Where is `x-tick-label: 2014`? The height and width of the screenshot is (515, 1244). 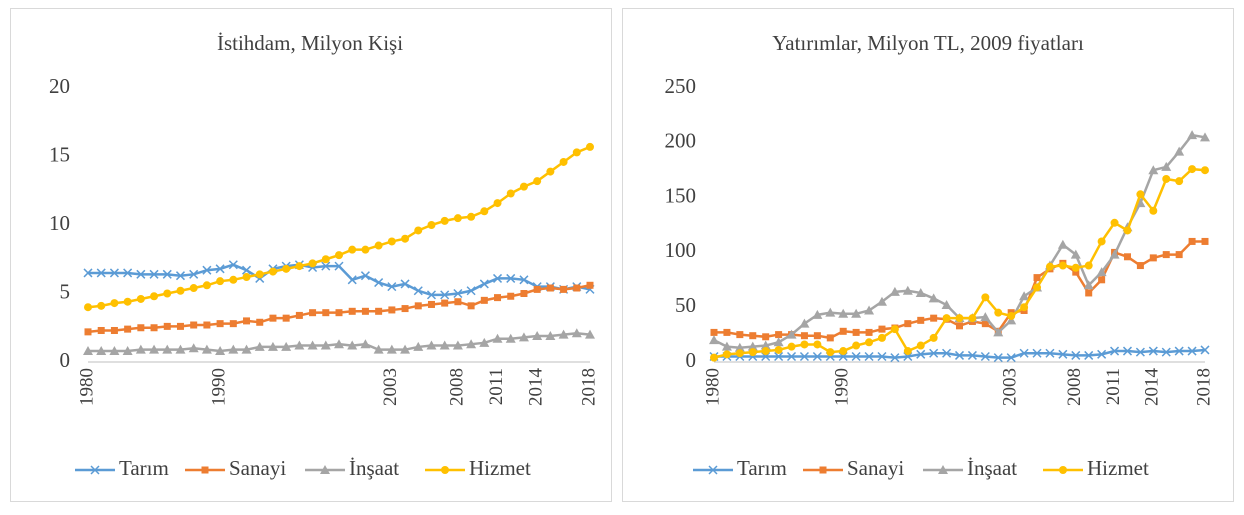 x-tick-label: 2014 is located at coordinates (1152, 387).